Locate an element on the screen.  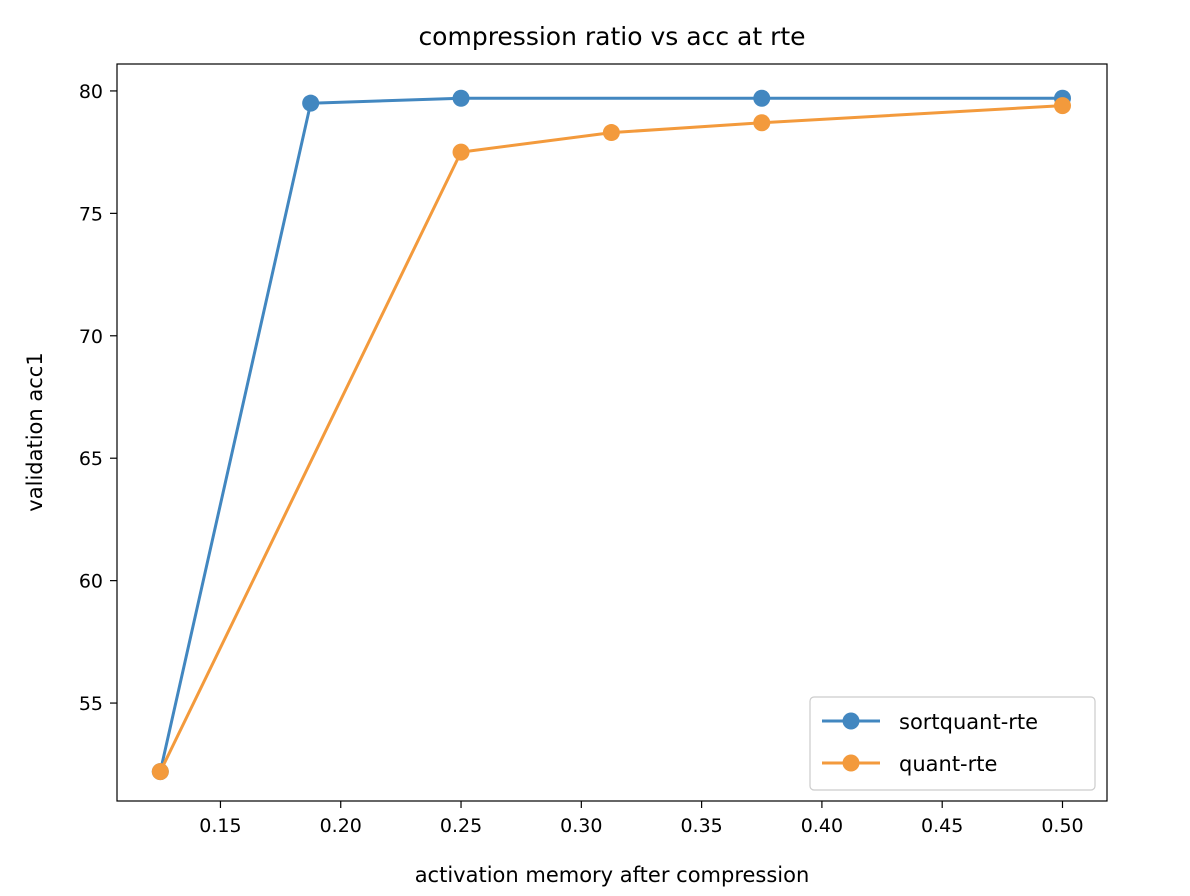
x-tick-label: 0.15 is located at coordinates (220, 826).